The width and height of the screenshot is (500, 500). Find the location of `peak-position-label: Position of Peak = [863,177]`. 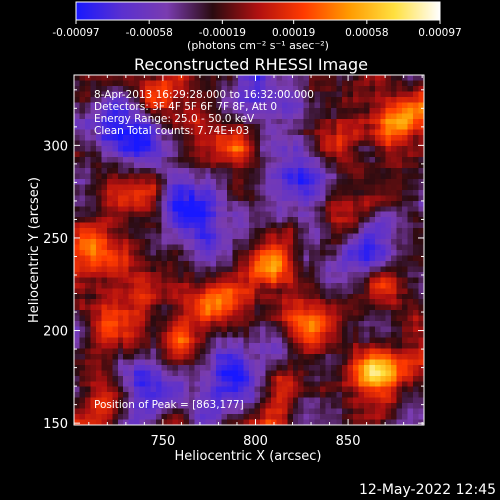

peak-position-label: Position of Peak = [863,177] is located at coordinates (169, 405).